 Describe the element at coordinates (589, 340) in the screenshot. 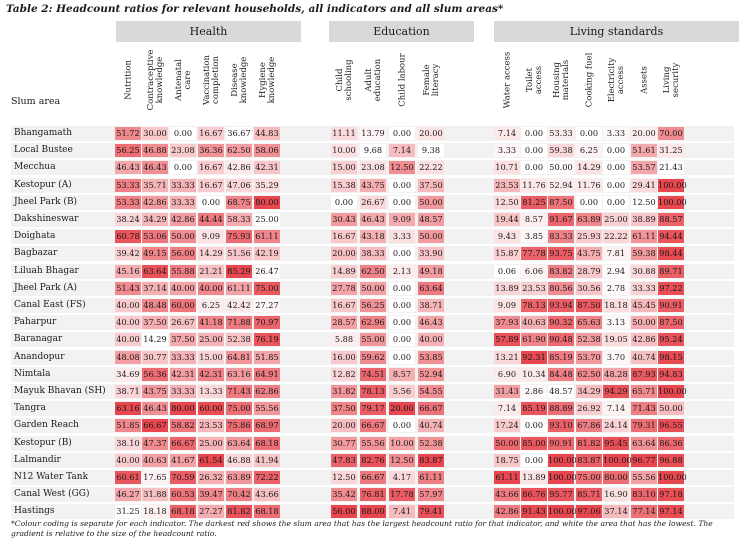

I see `table-cell: 52.38` at that location.